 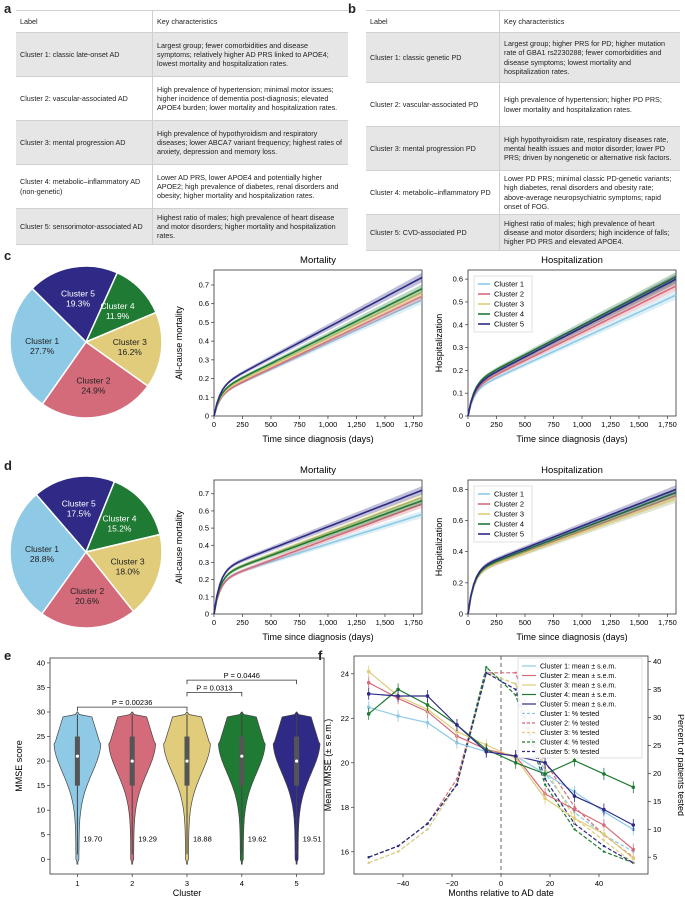 I want to click on legend-label: Cluster 5: % tested, so click(x=569, y=752).